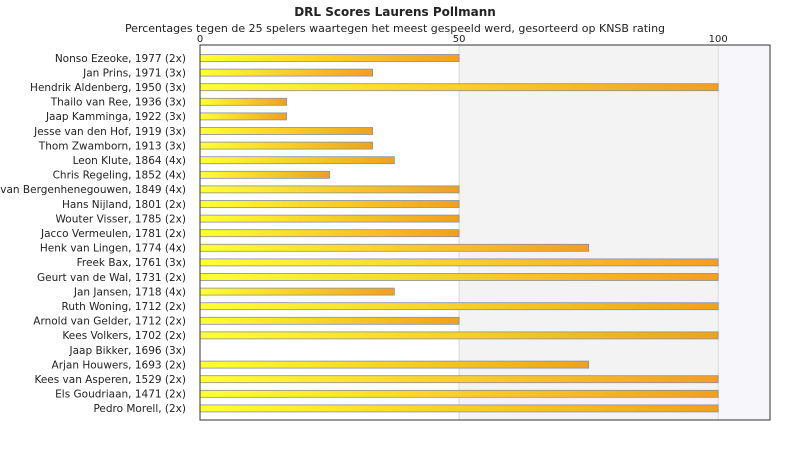  What do you see at coordinates (118, 103) in the screenshot?
I see `category-label: Thailo van Ree, 1936 (3x)` at bounding box center [118, 103].